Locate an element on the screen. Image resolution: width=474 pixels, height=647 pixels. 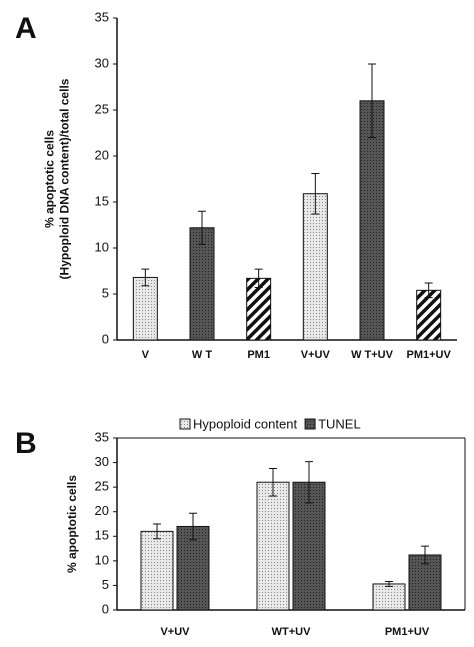
legend-label: Hypoploid content is located at coordinates (245, 423).